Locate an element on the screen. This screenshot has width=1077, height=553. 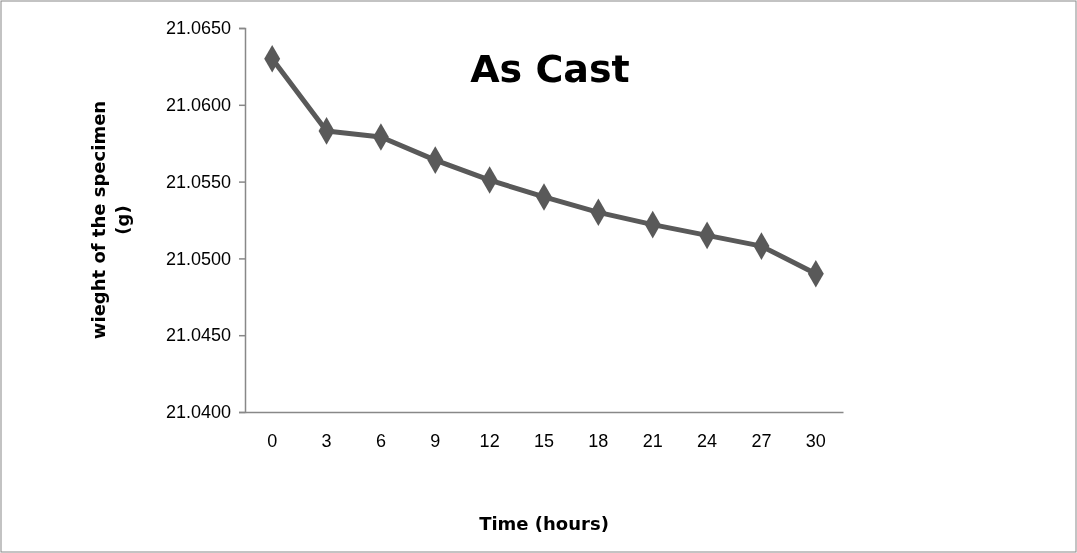
x-tick-label: 6 is located at coordinates (380, 440).